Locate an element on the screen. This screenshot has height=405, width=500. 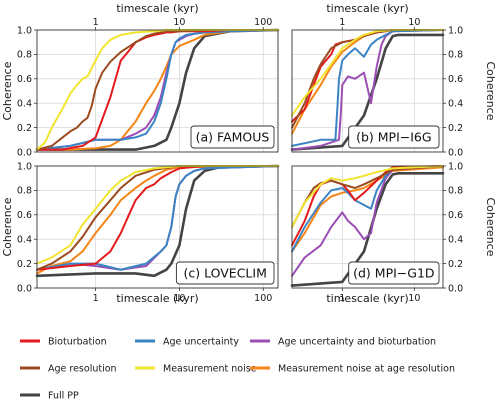
legend-item: Age uncertainty is located at coordinates (187, 342).